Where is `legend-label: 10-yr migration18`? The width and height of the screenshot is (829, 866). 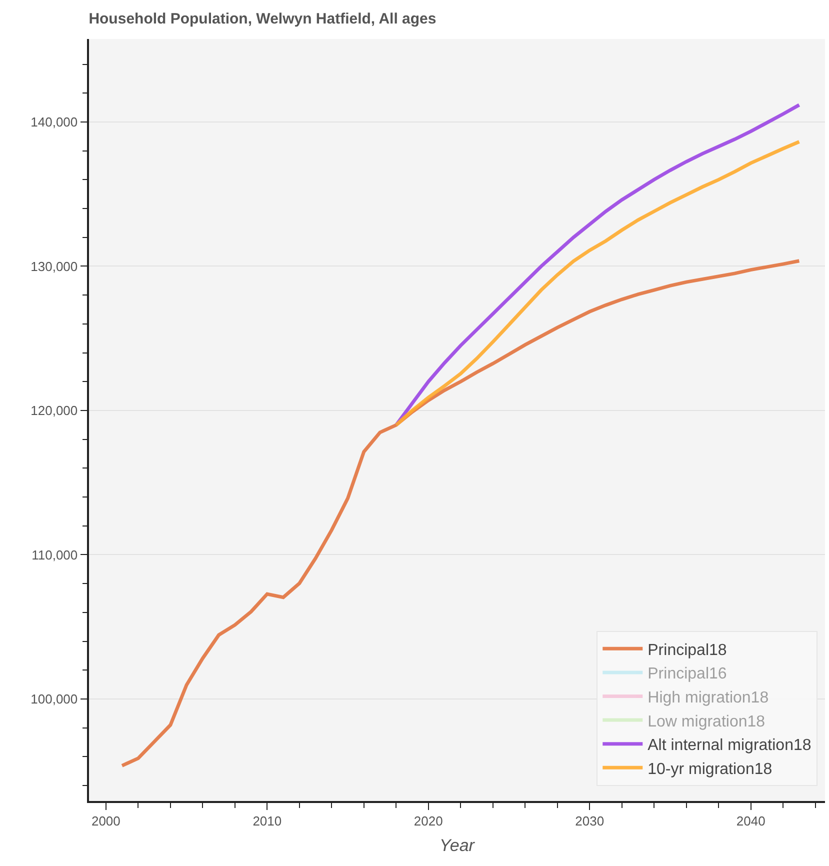
legend-label: 10-yr migration18 is located at coordinates (710, 769).